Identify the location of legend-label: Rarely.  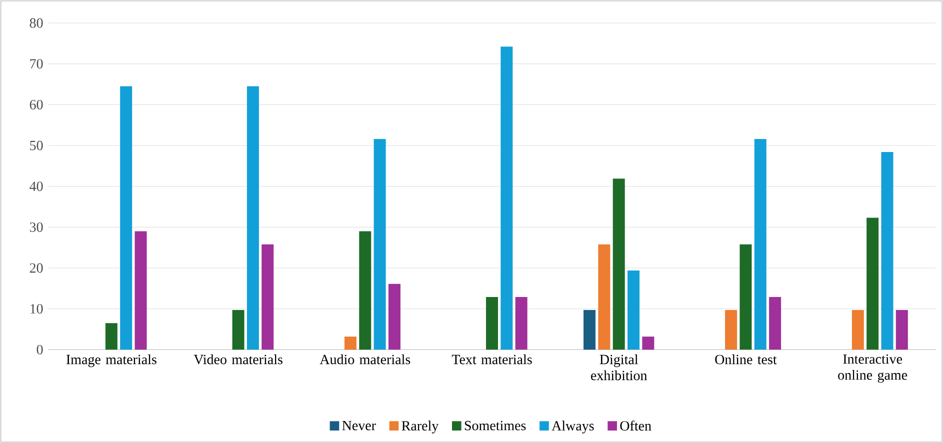
(420, 427).